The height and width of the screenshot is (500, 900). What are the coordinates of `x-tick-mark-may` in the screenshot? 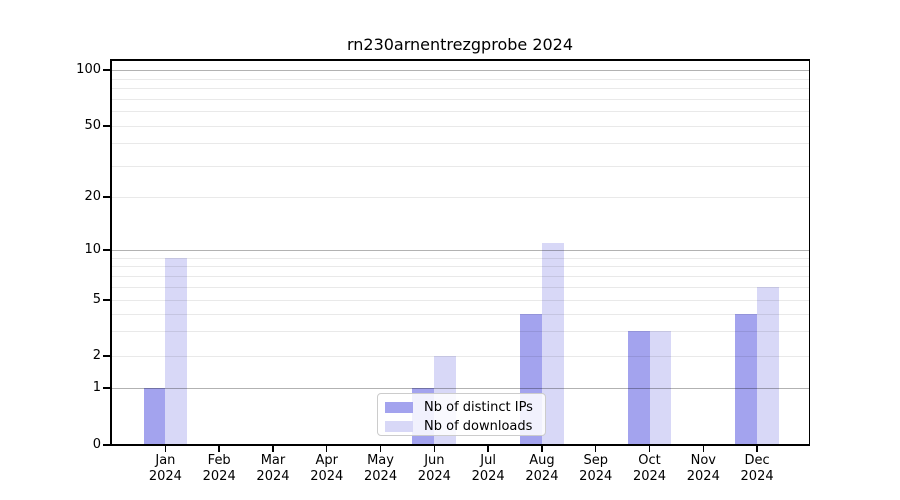 It's located at (380, 448).